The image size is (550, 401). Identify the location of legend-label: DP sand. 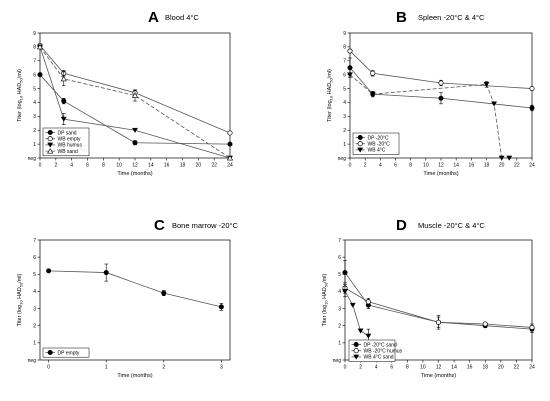
(67, 133).